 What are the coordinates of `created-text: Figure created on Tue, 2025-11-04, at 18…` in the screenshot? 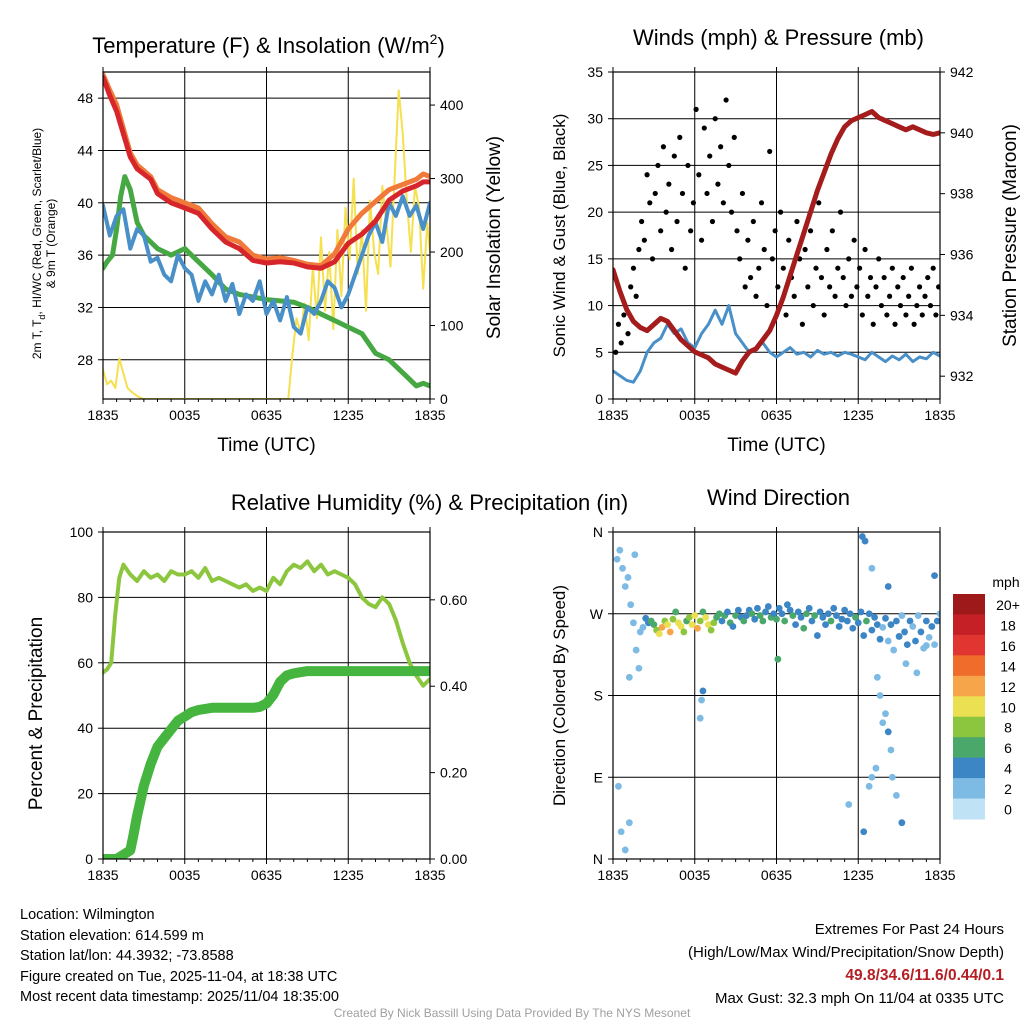 It's located at (179, 976).